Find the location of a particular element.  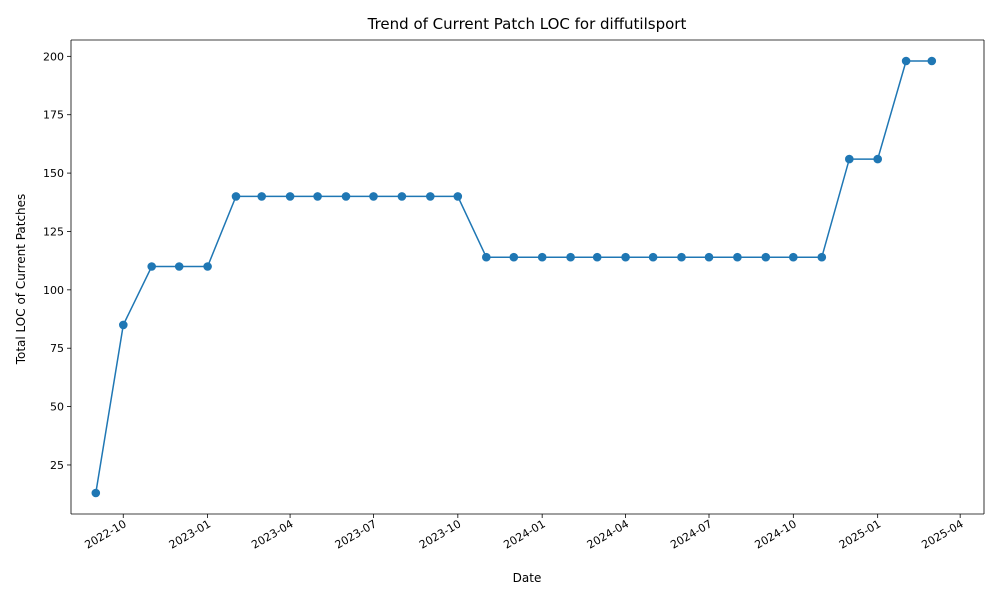

x-tick-label: 2022-10 is located at coordinates (105, 534).